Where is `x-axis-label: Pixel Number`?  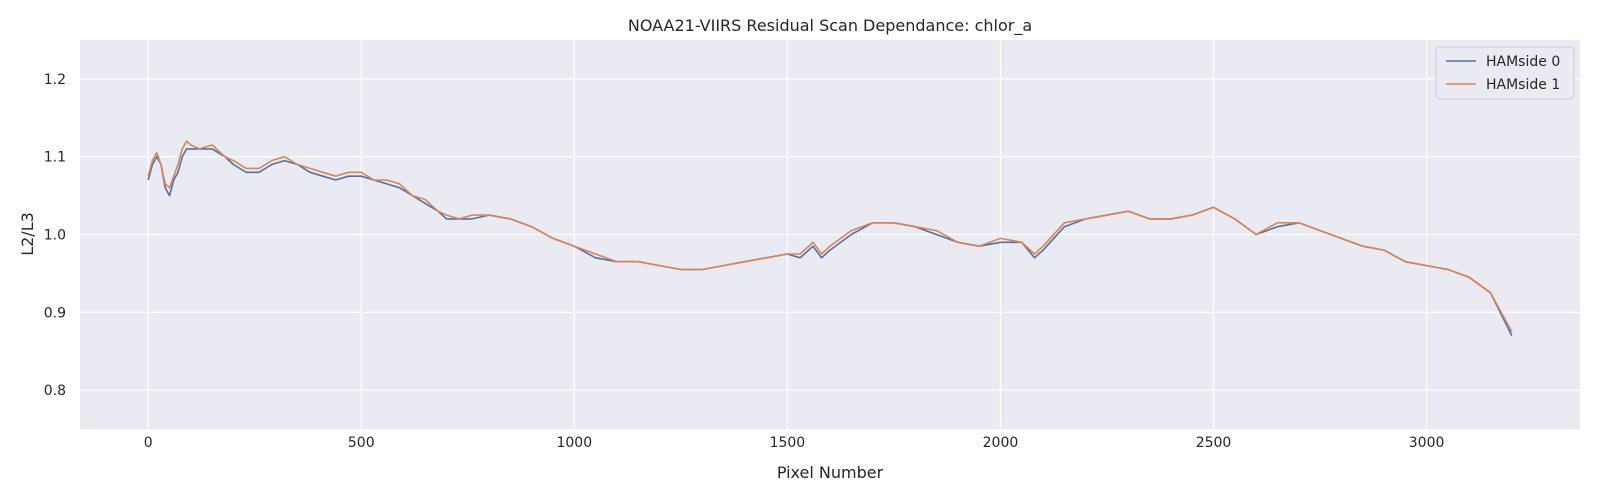
x-axis-label: Pixel Number is located at coordinates (830, 472).